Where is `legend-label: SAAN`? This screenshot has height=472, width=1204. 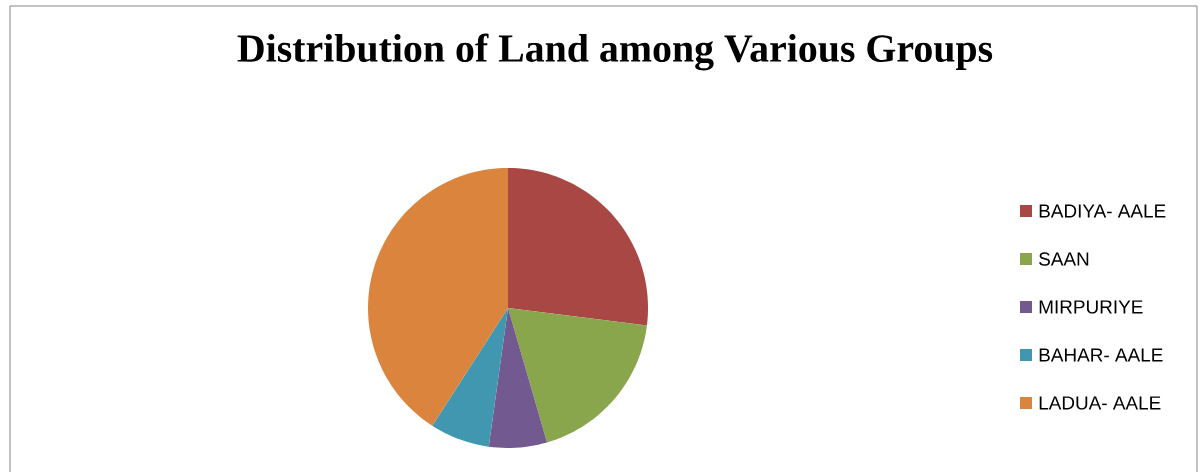 legend-label: SAAN is located at coordinates (1064, 259).